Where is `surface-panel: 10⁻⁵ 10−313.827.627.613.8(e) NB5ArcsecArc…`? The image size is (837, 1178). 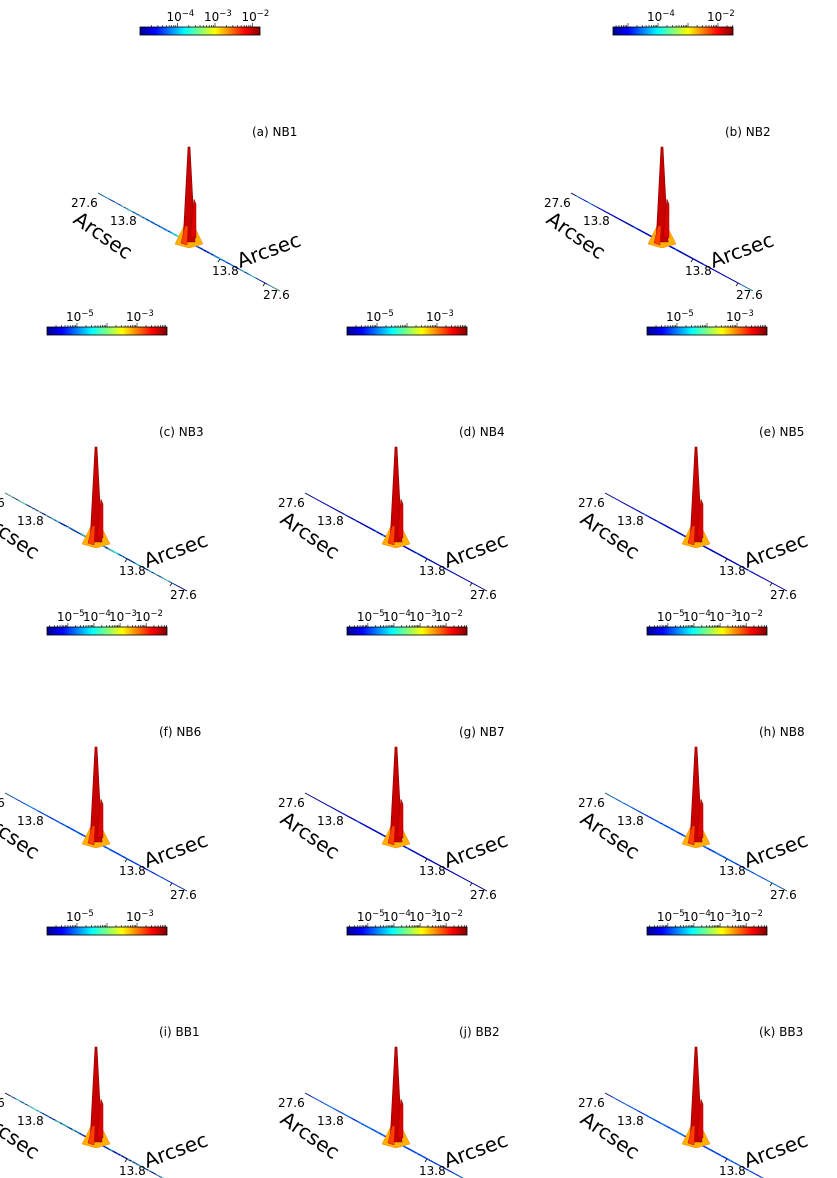
surface-panel: 10⁻⁵ 10−313.827.627.613.8(e) NB5ArcsecArc… is located at coordinates (693, 455).